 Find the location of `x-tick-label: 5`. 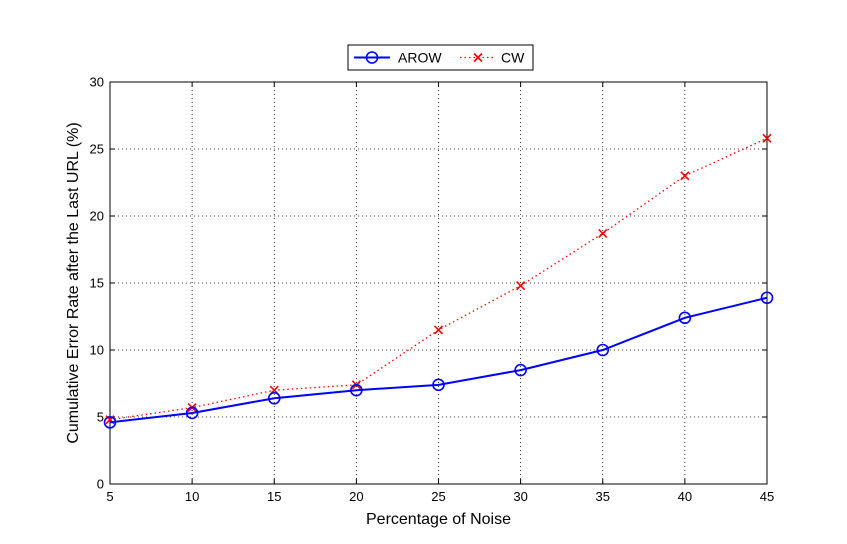

x-tick-label: 5 is located at coordinates (109, 496).